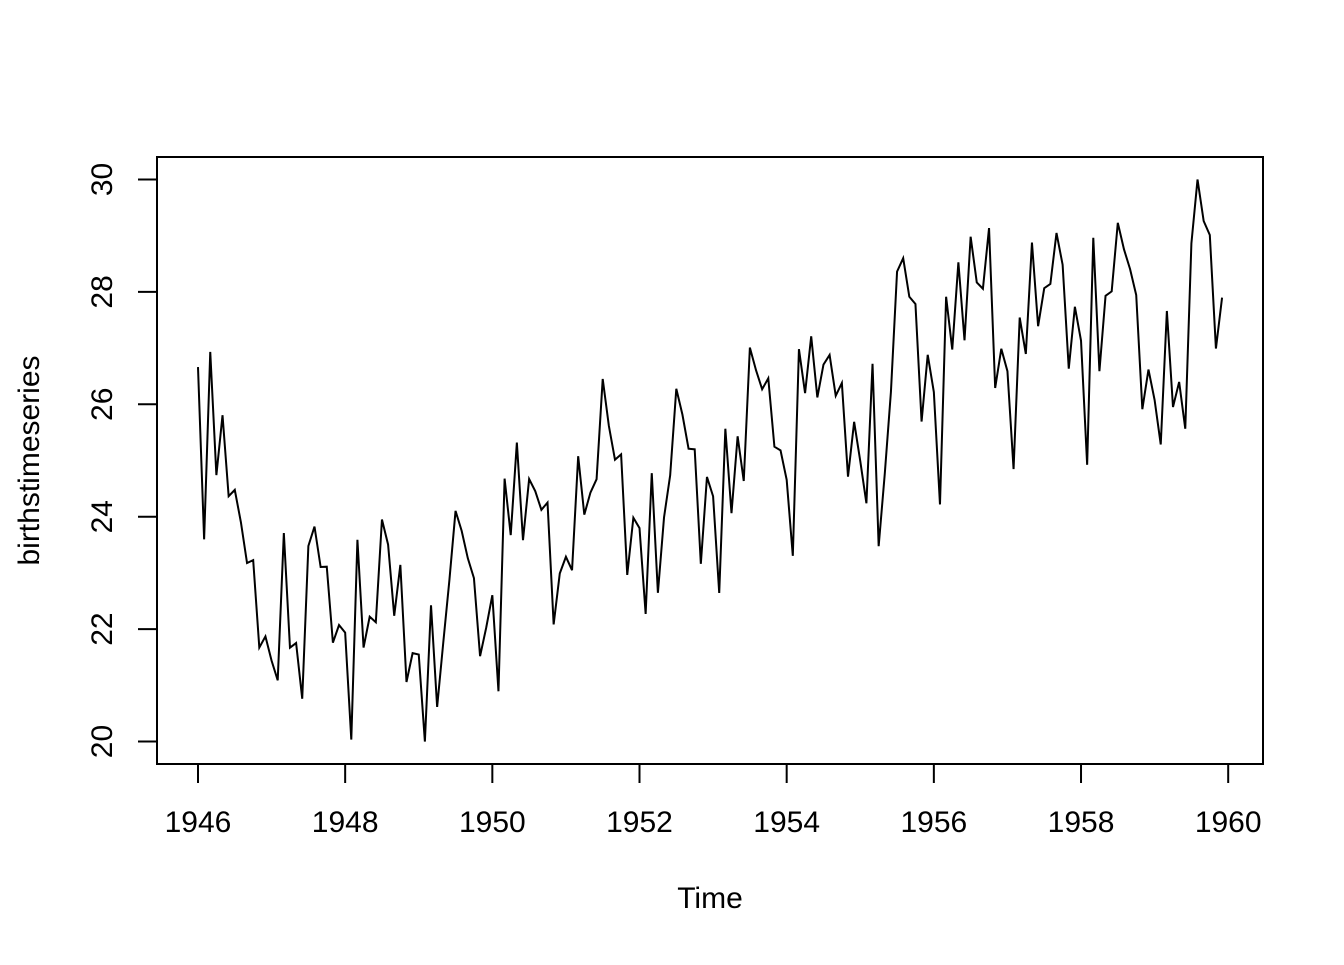 The width and height of the screenshot is (1344, 965). What do you see at coordinates (713, 801) in the screenshot?
I see `x-axis-ticks: 1946 1948 1950 1952 1954 1956 1958 1960` at bounding box center [713, 801].